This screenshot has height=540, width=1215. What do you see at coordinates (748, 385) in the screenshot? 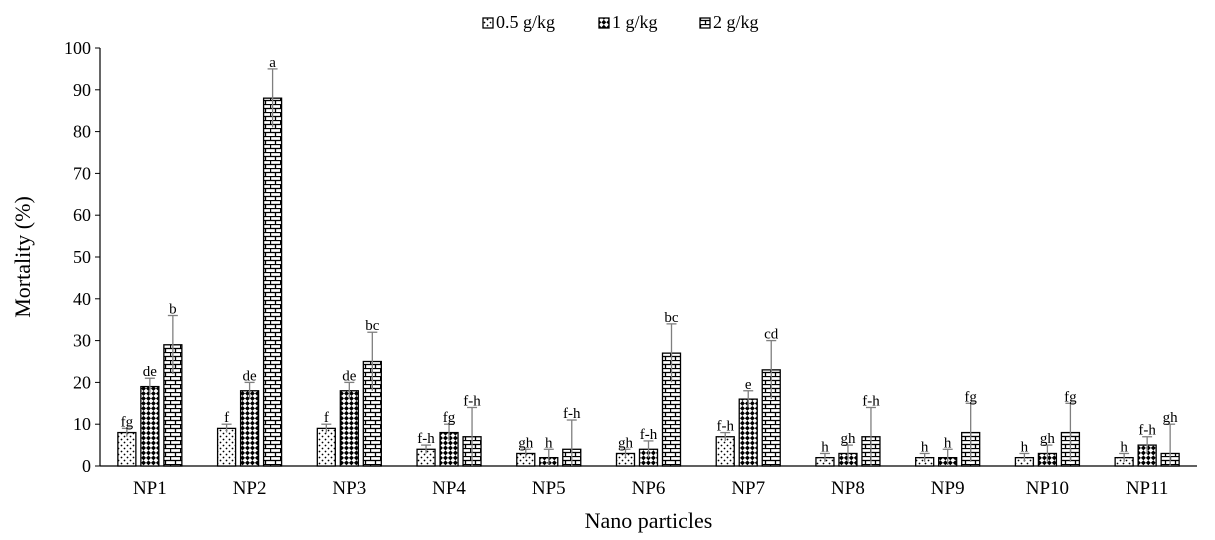
I see `data-label: e` at bounding box center [748, 385].